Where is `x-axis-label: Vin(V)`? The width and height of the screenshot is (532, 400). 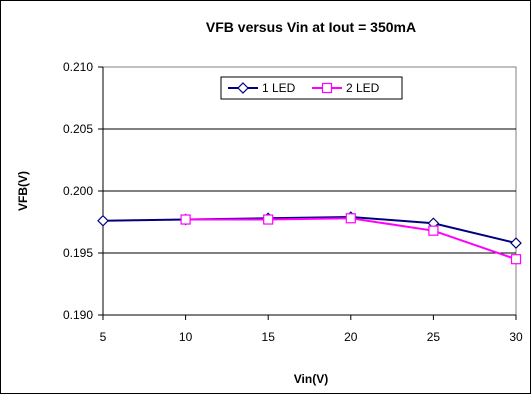 x-axis-label: Vin(V) is located at coordinates (311, 379).